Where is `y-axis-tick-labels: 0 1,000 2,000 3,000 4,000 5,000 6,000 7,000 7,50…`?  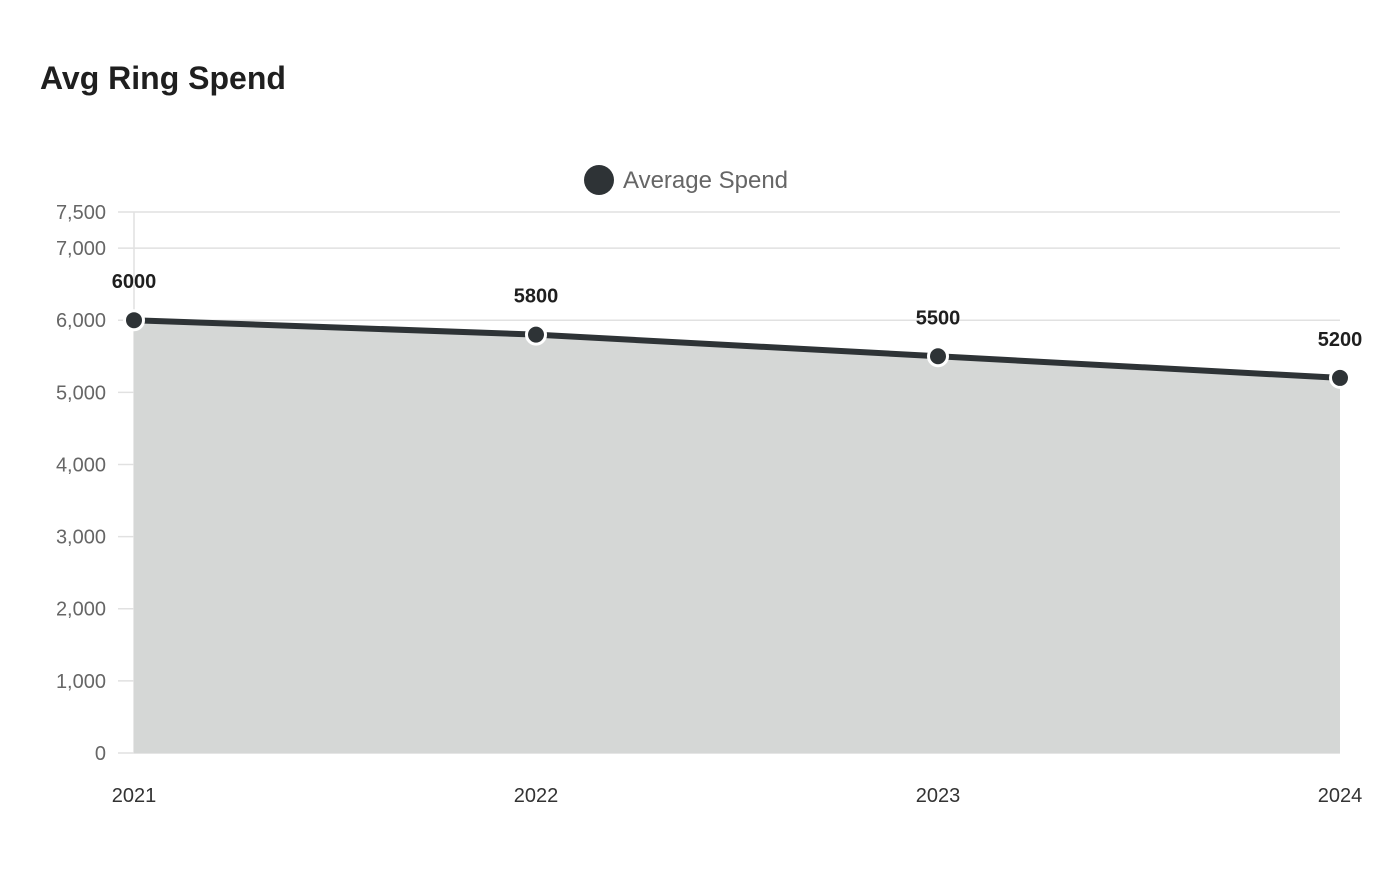
y-axis-tick-labels: 0 1,000 2,000 3,000 4,000 5,000 6,000 7,000 7,50… is located at coordinates (81, 483).